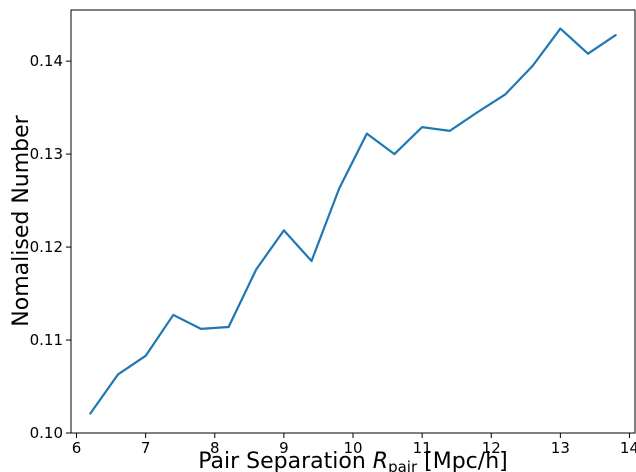 The width and height of the screenshot is (636, 472). Describe the element at coordinates (215, 448) in the screenshot. I see `x-tick-label: 8` at that location.